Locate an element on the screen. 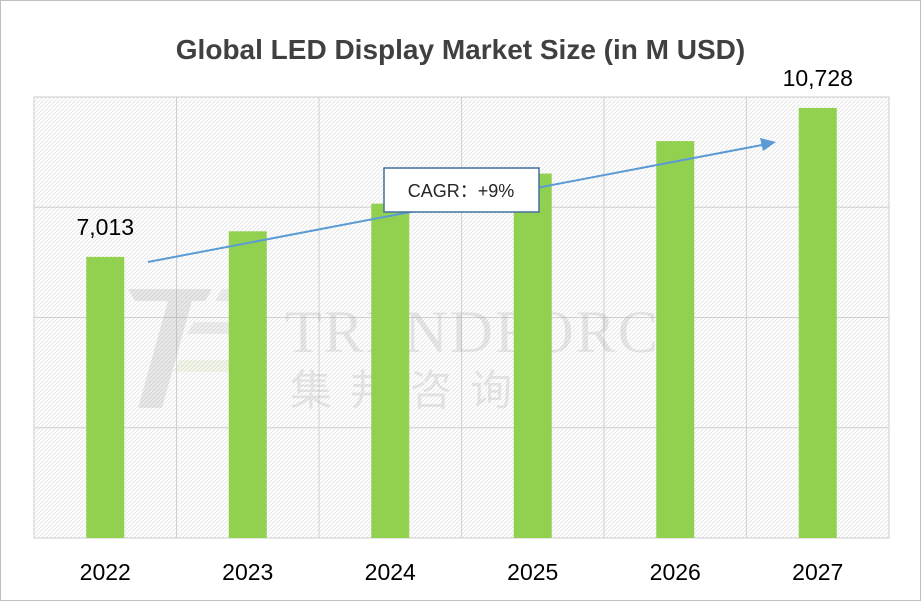 The width and height of the screenshot is (921, 601). x-tick-label-2022: 2022 is located at coordinates (105, 572).